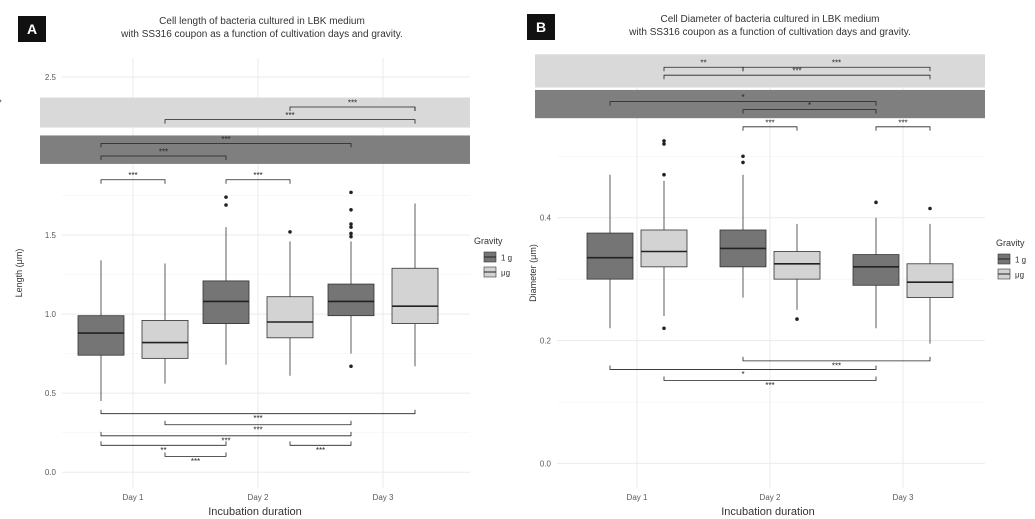 The height and width of the screenshot is (519, 1035). I want to click on y-tick-label: 0.0, so click(51, 472).